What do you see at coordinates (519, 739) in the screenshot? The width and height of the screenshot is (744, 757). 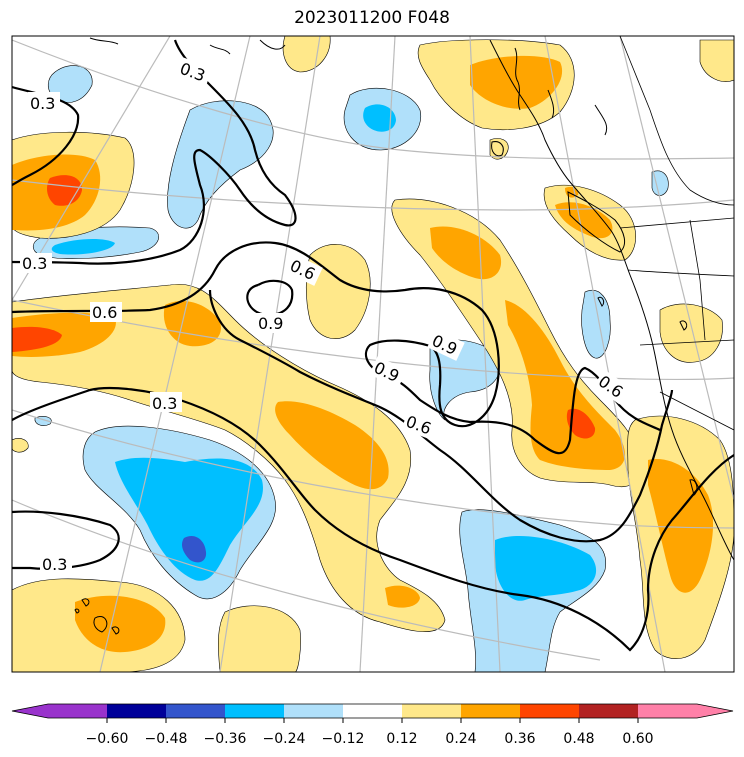 I see `colorbar-tick-label: 0.36` at bounding box center [519, 739].